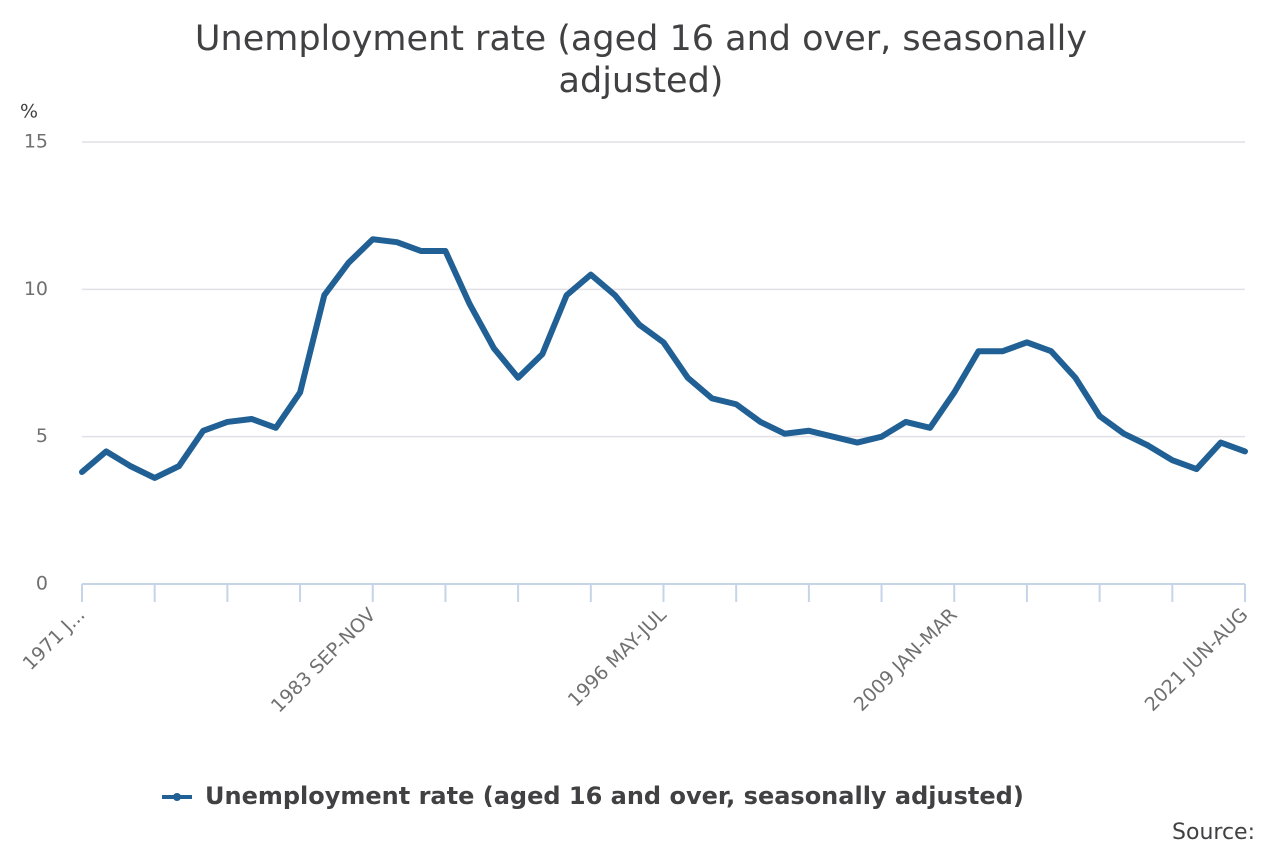 This screenshot has height=853, width=1280. Describe the element at coordinates (1197, 660) in the screenshot. I see `x-tick-label: 2021 JUN-AUG` at that location.